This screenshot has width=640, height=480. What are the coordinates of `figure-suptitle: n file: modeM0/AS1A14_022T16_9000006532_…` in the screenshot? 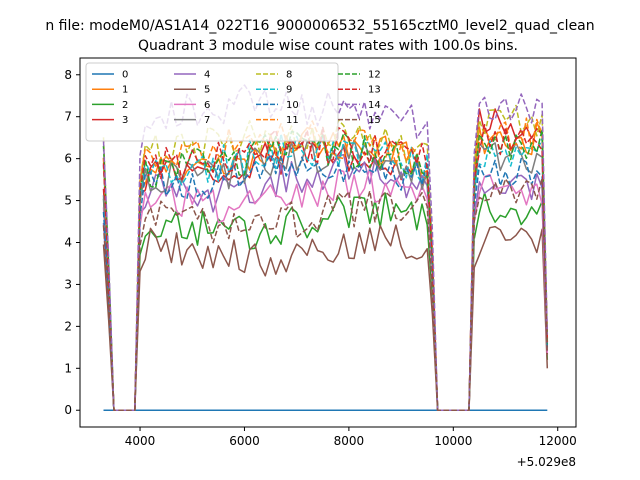 It's located at (319, 26).